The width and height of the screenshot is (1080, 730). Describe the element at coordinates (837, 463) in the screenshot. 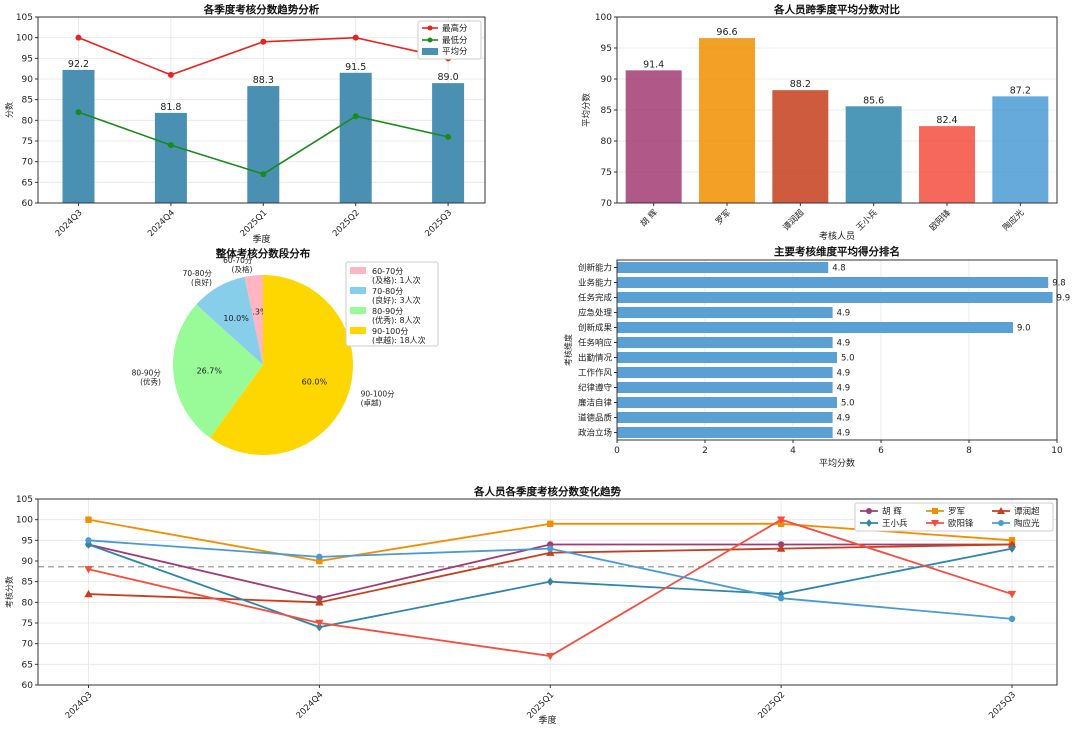

I see `dims-xlabel: 平均分数` at that location.